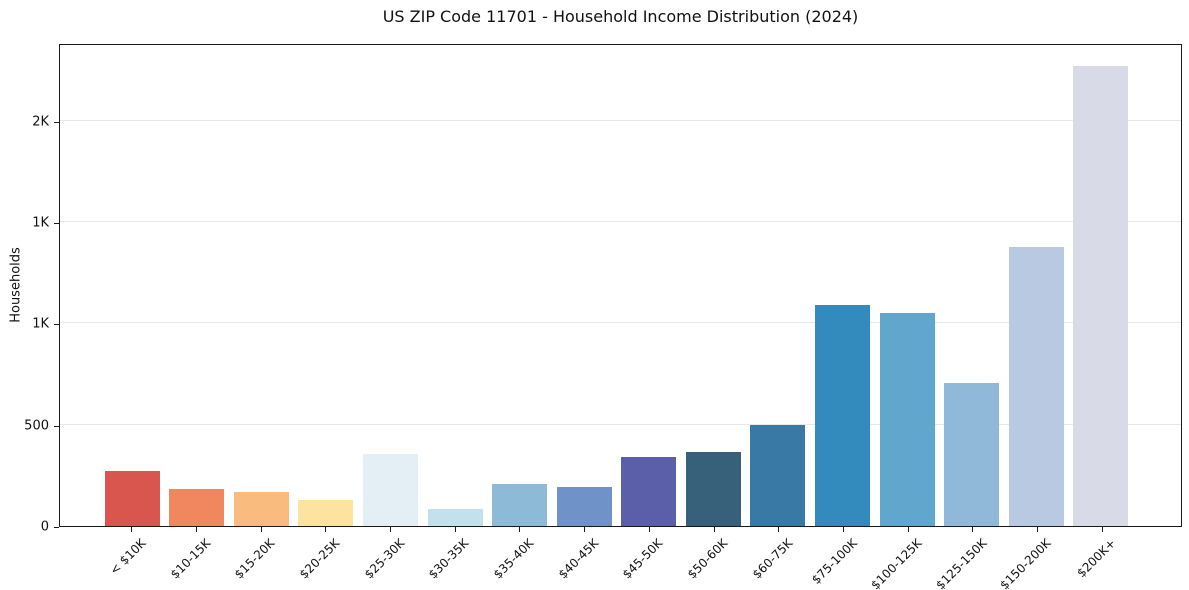 This screenshot has height=590, width=1189. What do you see at coordinates (584, 506) in the screenshot?
I see `bar-$40-45K` at bounding box center [584, 506].